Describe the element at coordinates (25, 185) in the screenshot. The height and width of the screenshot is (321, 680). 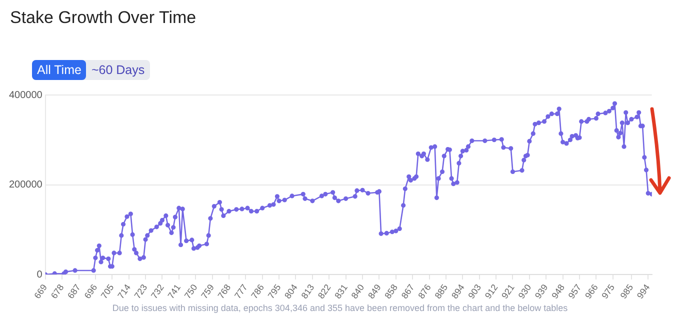
I see `y-tick-label: 200000` at that location.